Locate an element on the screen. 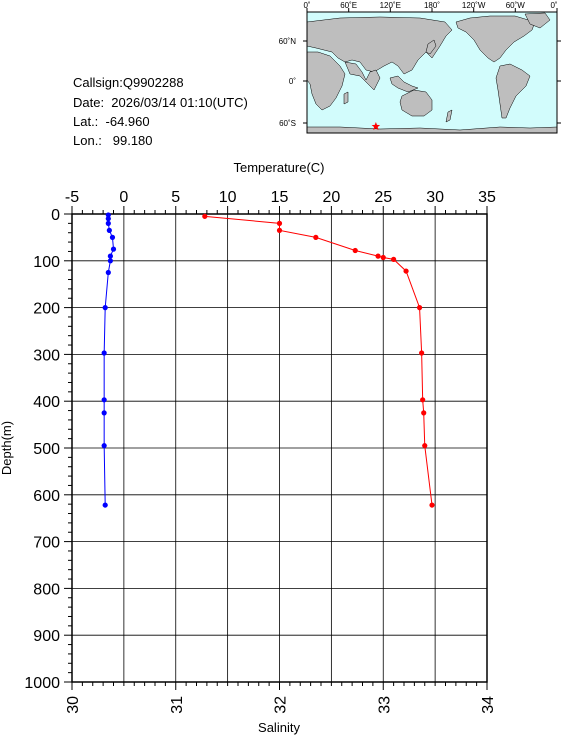 The image size is (564, 736). salinity-tick-label: 30 is located at coordinates (73, 705).